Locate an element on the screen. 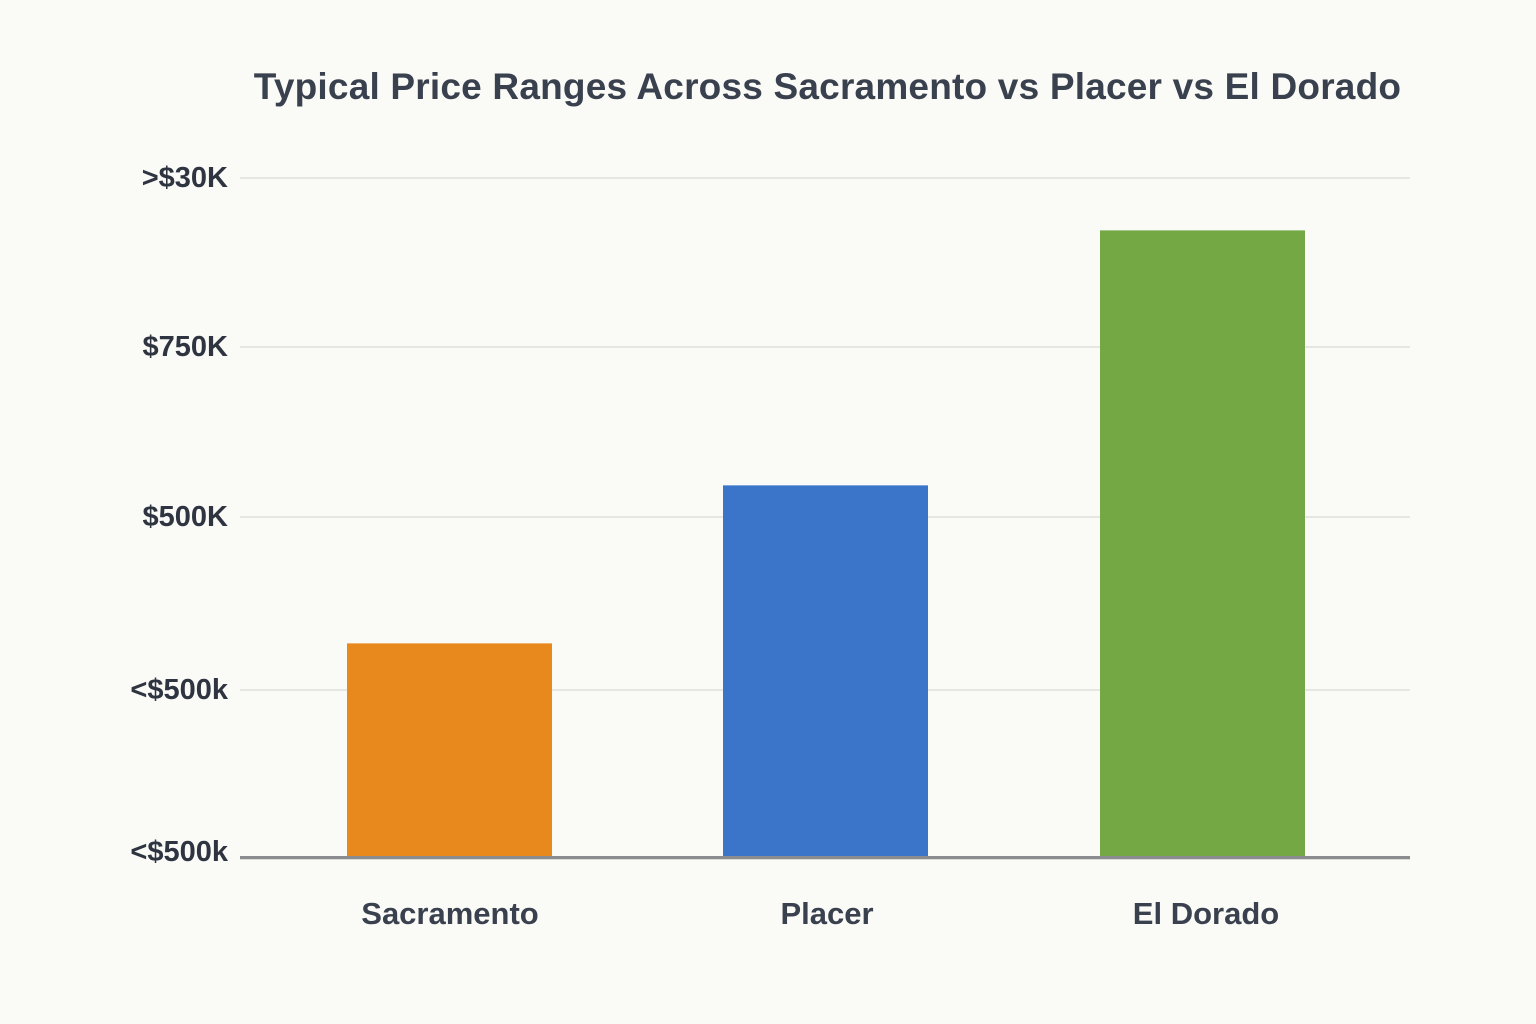  x-axis-line is located at coordinates (825, 857).